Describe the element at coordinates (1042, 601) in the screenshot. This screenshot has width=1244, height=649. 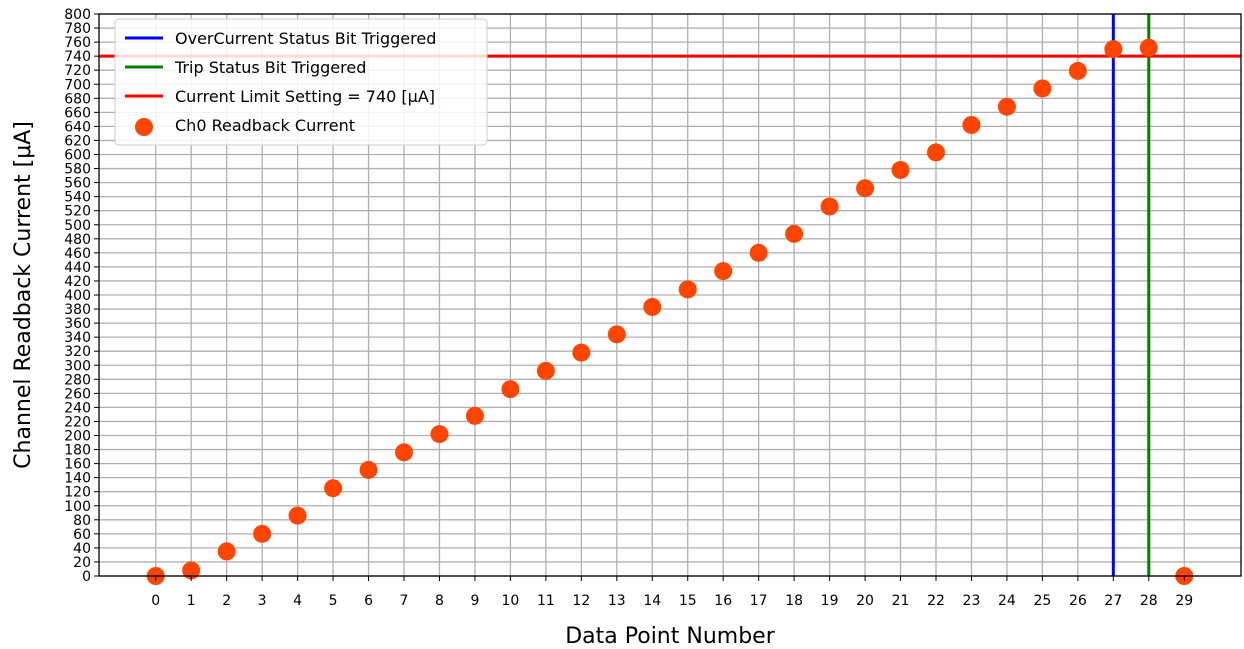
I see `x-tick-label: 25` at that location.